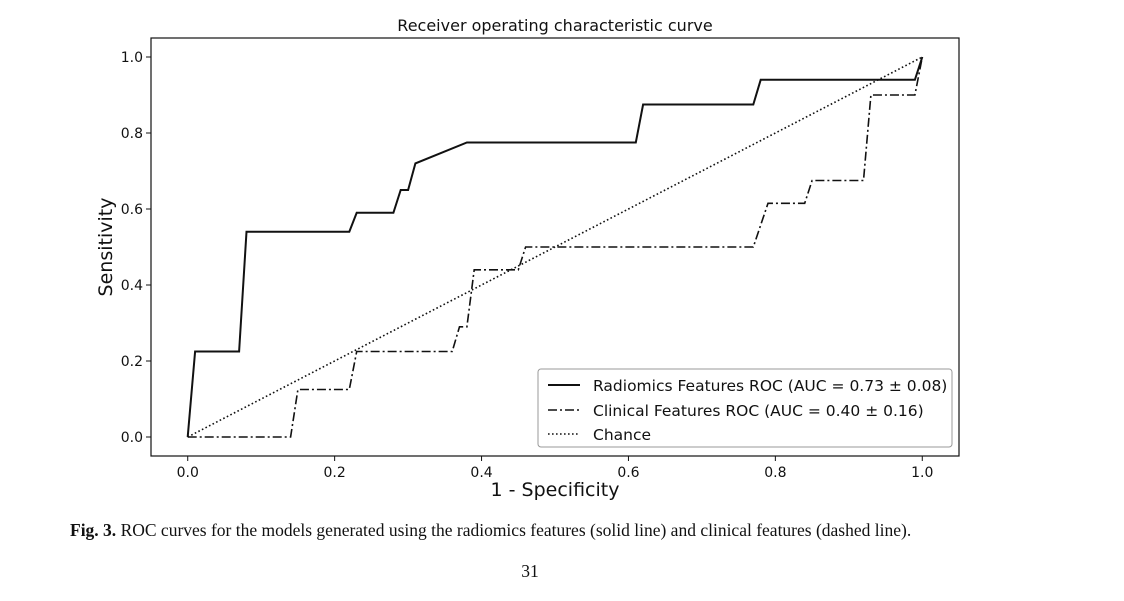 The height and width of the screenshot is (601, 1124). I want to click on x-tick-label: 1.0, so click(922, 473).